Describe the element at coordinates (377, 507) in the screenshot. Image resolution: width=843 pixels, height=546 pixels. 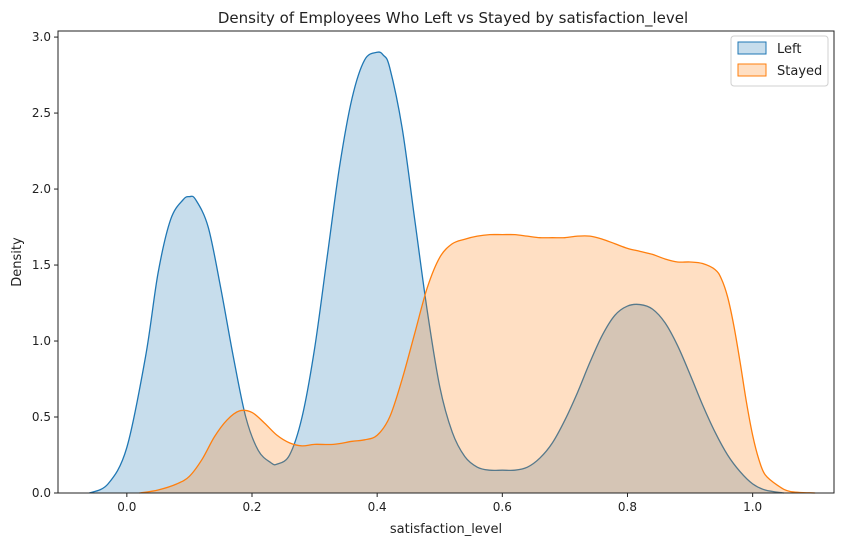
I see `x-tick-label: 0.4` at that location.